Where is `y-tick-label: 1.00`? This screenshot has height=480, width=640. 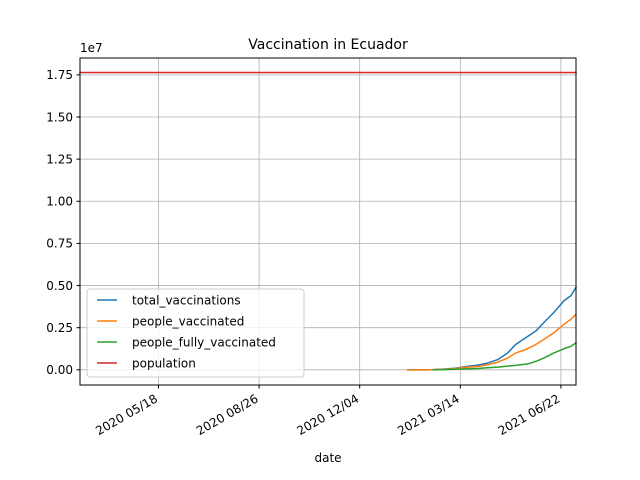
y-tick-label: 1.00 is located at coordinates (59, 202).